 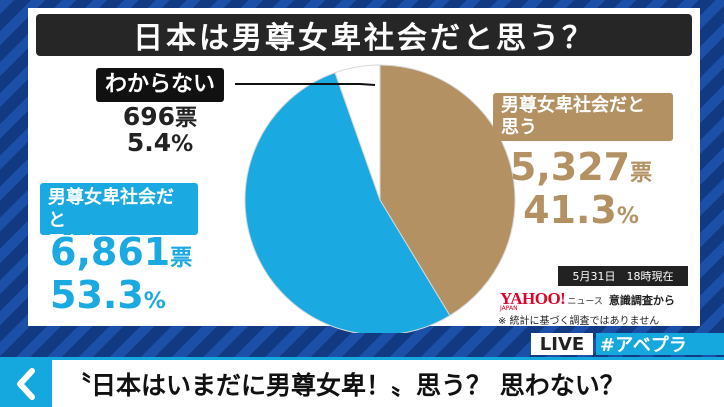 What do you see at coordinates (519, 127) in the screenshot?
I see `label-agree-line2: 思う` at bounding box center [519, 127].